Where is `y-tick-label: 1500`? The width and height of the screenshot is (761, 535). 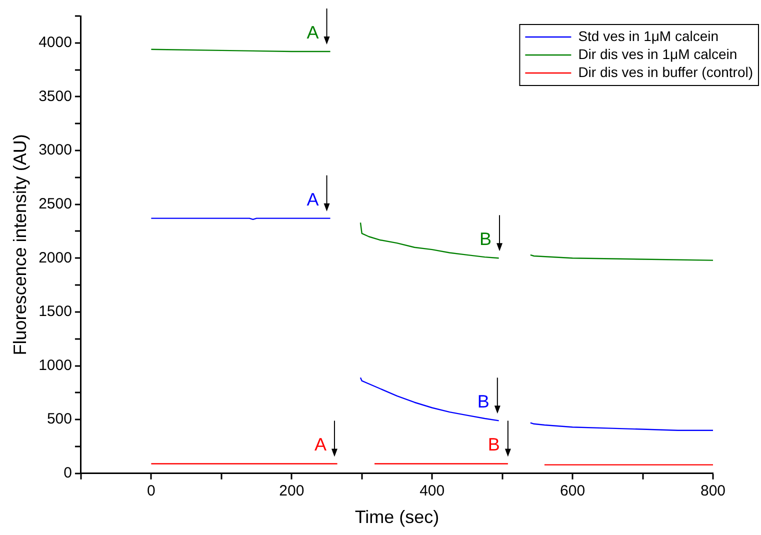 y-tick-label: 1500 is located at coordinates (55, 311).